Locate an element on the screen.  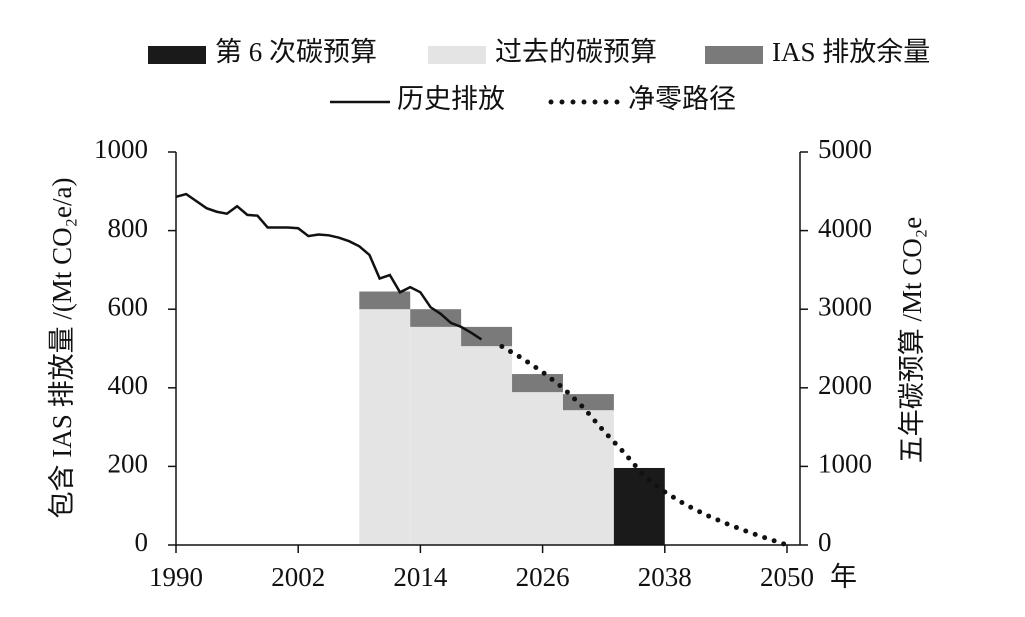
y-tick-label: 1000 is located at coordinates (121, 149).